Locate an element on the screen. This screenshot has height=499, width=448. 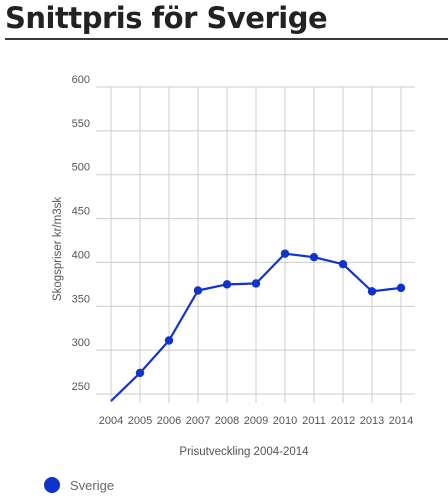
x-tick-label: 2012 is located at coordinates (343, 421).